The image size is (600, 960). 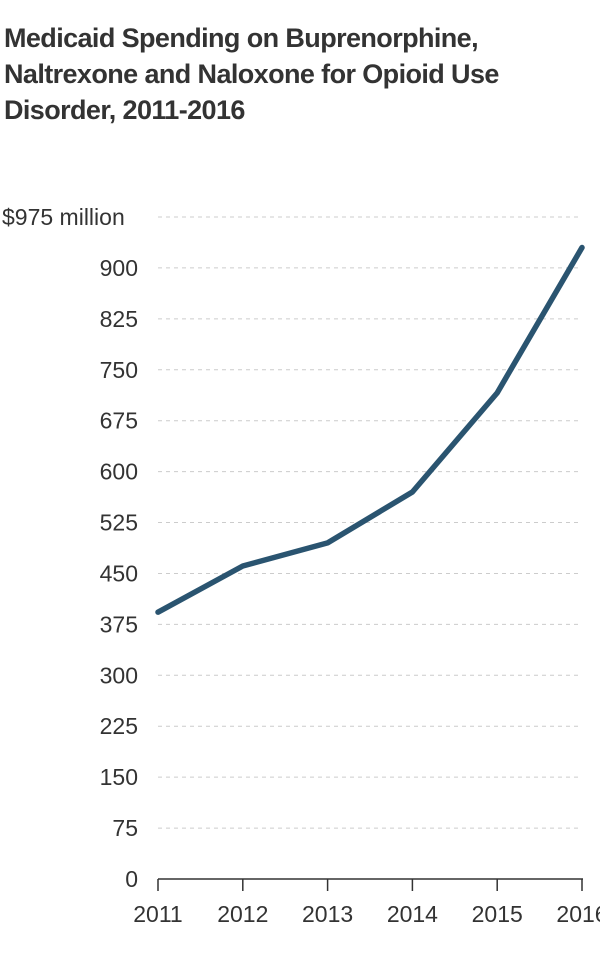 What do you see at coordinates (157, 914) in the screenshot?
I see `x-tick-label: 2011` at bounding box center [157, 914].